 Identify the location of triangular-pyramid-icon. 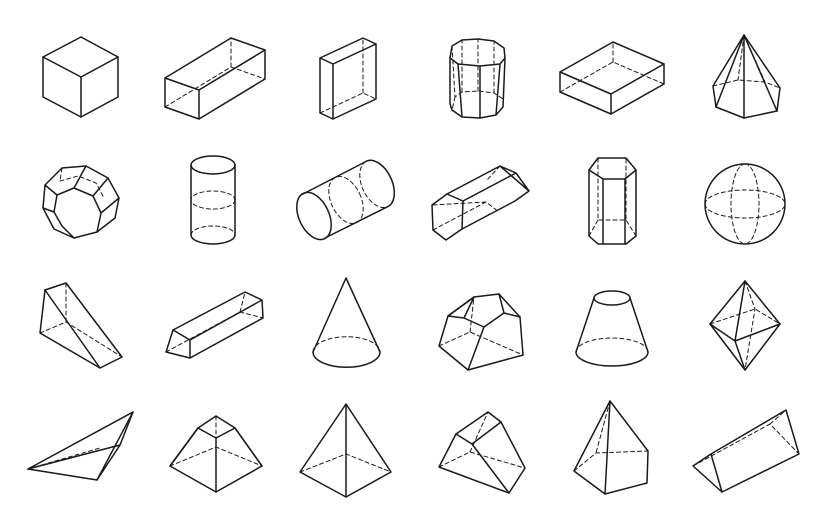
(345, 450).